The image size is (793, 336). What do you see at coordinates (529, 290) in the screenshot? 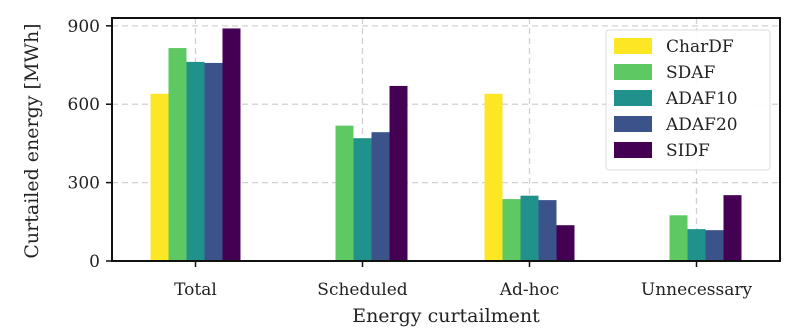
I see `x-tick-label: Ad-hoc` at bounding box center [529, 290].